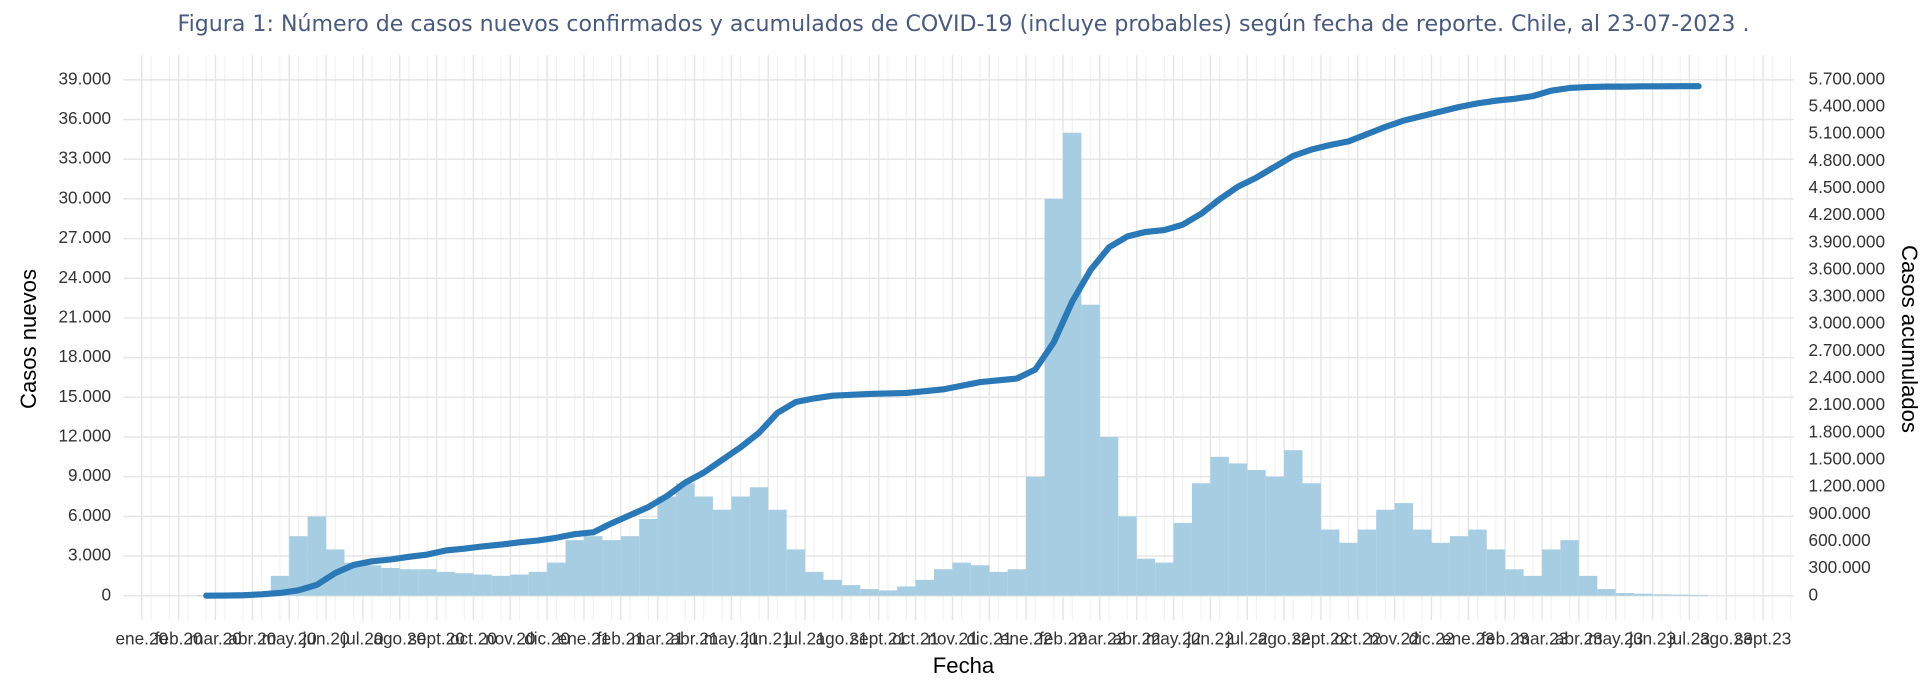  I want to click on x-tick-label: mar.21, so click(657, 638).